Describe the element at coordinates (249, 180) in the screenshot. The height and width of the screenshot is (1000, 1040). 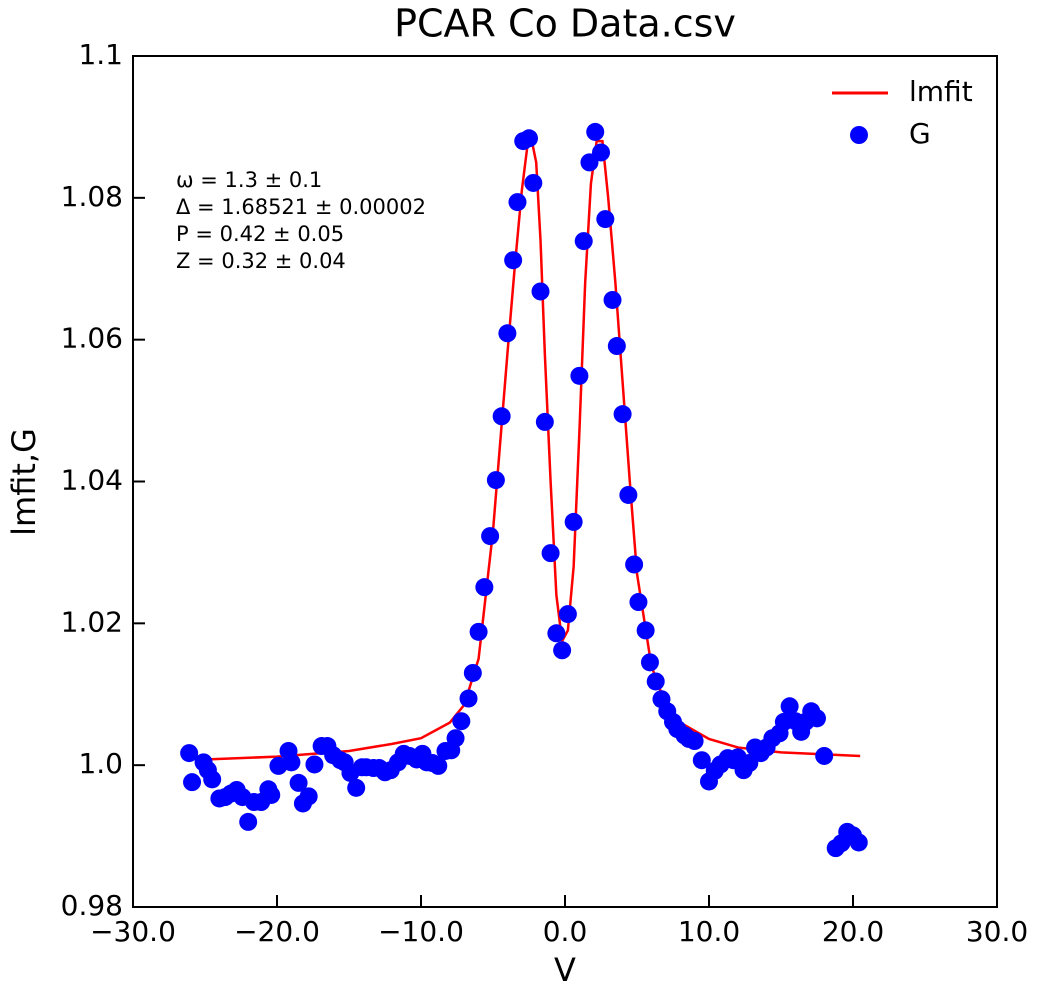
I see `fit-annotation: ω = 1.3 ± 0.1` at that location.